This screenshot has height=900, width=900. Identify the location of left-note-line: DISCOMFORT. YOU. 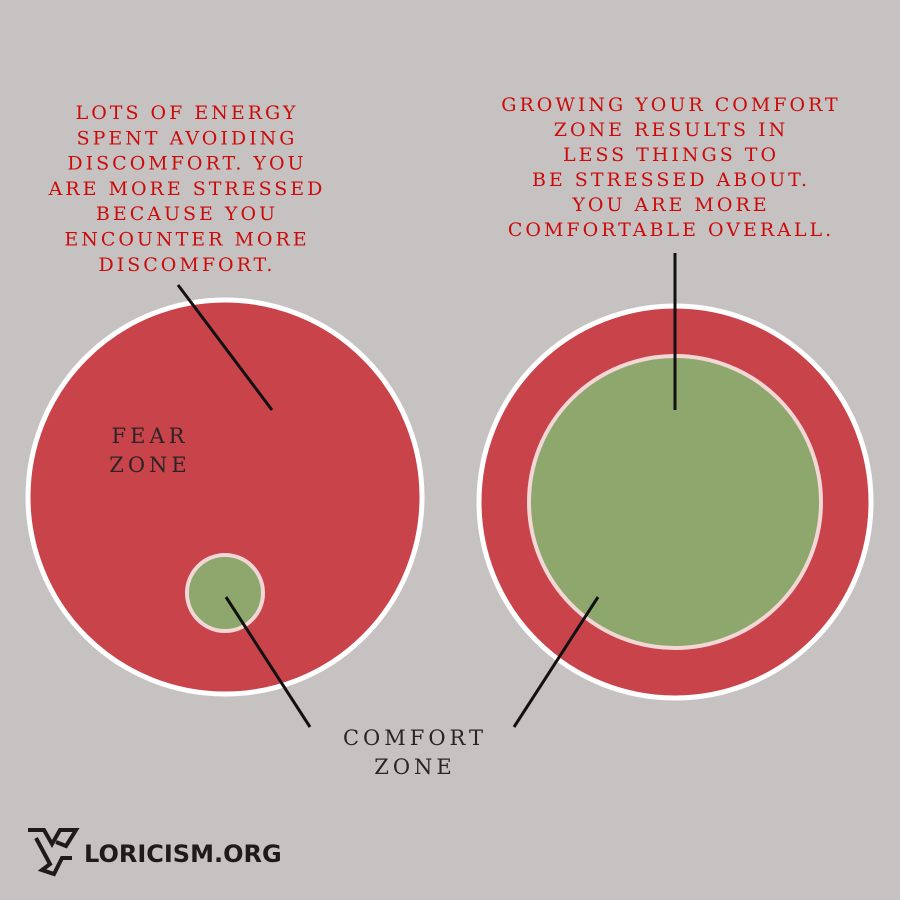
(186, 164).